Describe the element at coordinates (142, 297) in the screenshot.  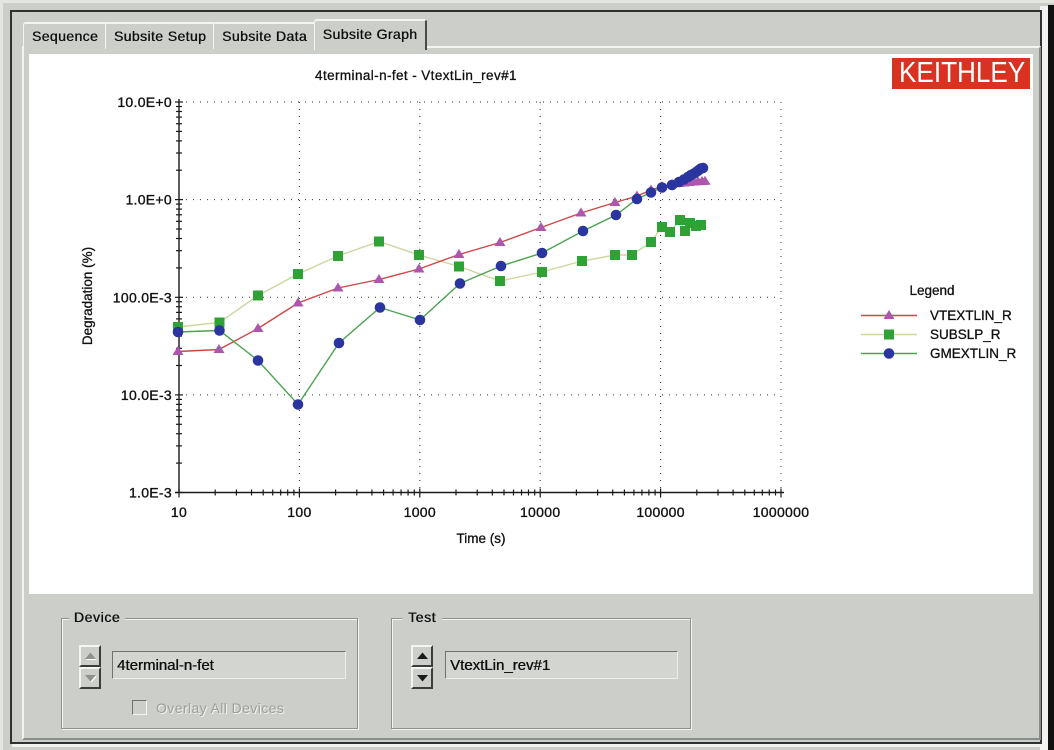
I see `svg-text: 100.0E-3` at that location.